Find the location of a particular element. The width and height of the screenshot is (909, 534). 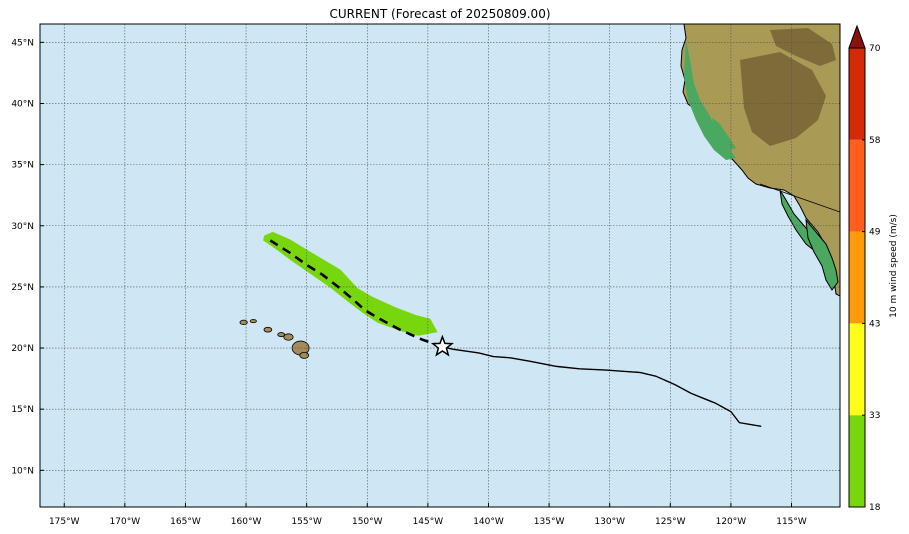

lon-tick-label: 120°W is located at coordinates (731, 522).